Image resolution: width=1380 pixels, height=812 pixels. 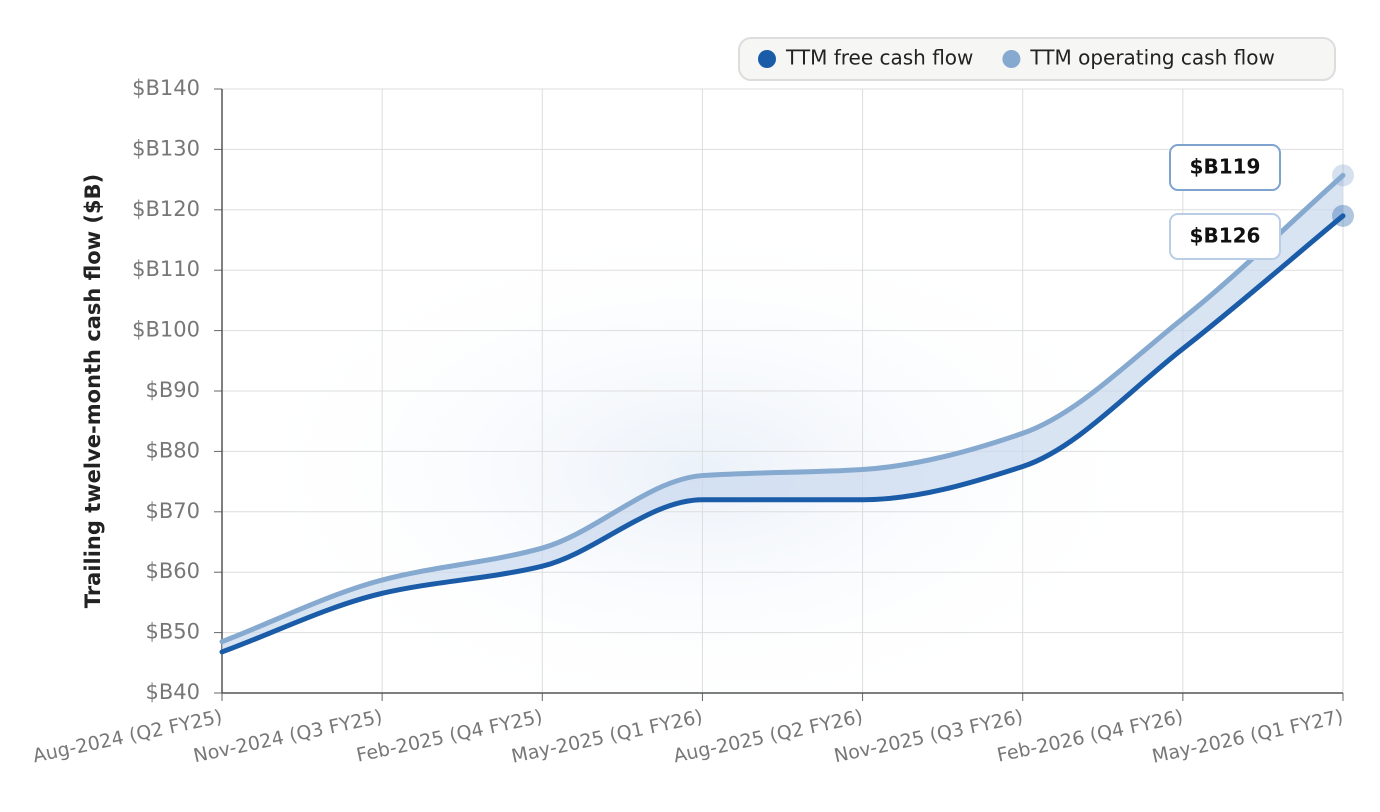 I want to click on y-tick-label: $B110, so click(x=166, y=269).